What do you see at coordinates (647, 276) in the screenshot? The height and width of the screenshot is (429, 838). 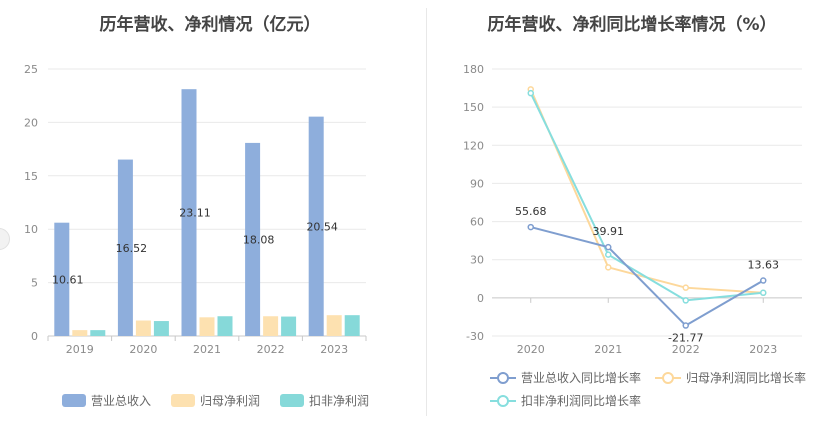 I see `line-revenue-growth` at bounding box center [647, 276].